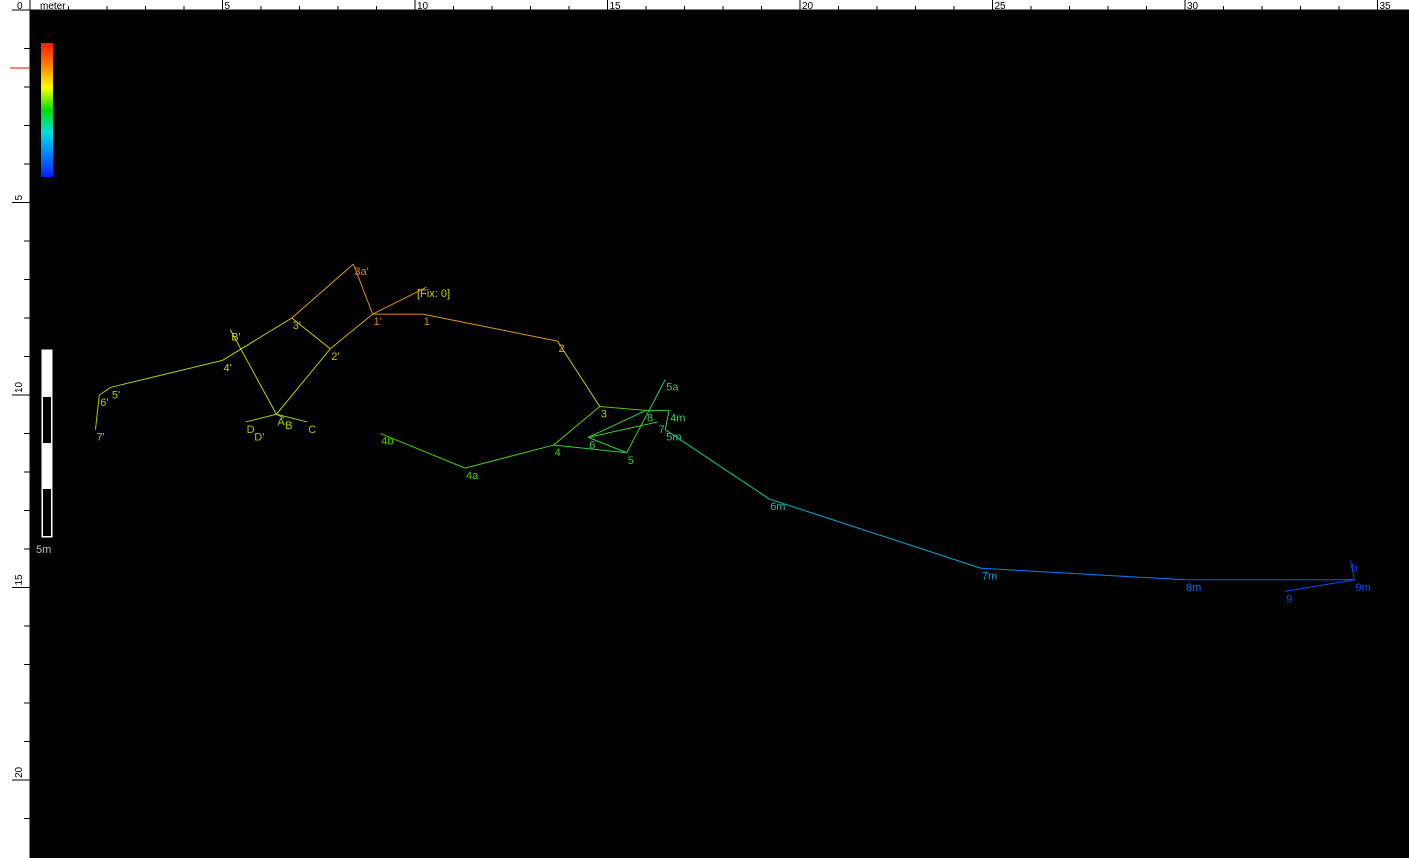 This screenshot has width=1409, height=858. Describe the element at coordinates (361, 272) in the screenshot. I see `station-label: 3a'` at that location.